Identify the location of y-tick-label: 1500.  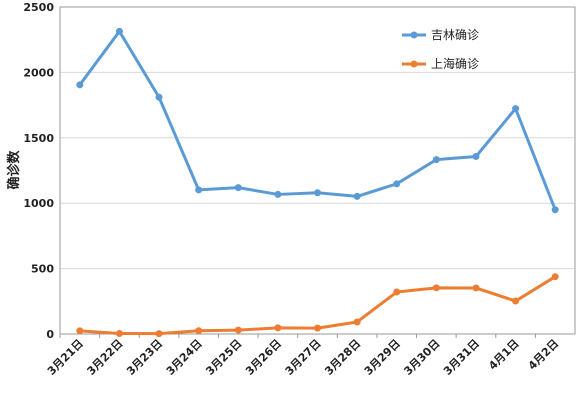
(38, 138).